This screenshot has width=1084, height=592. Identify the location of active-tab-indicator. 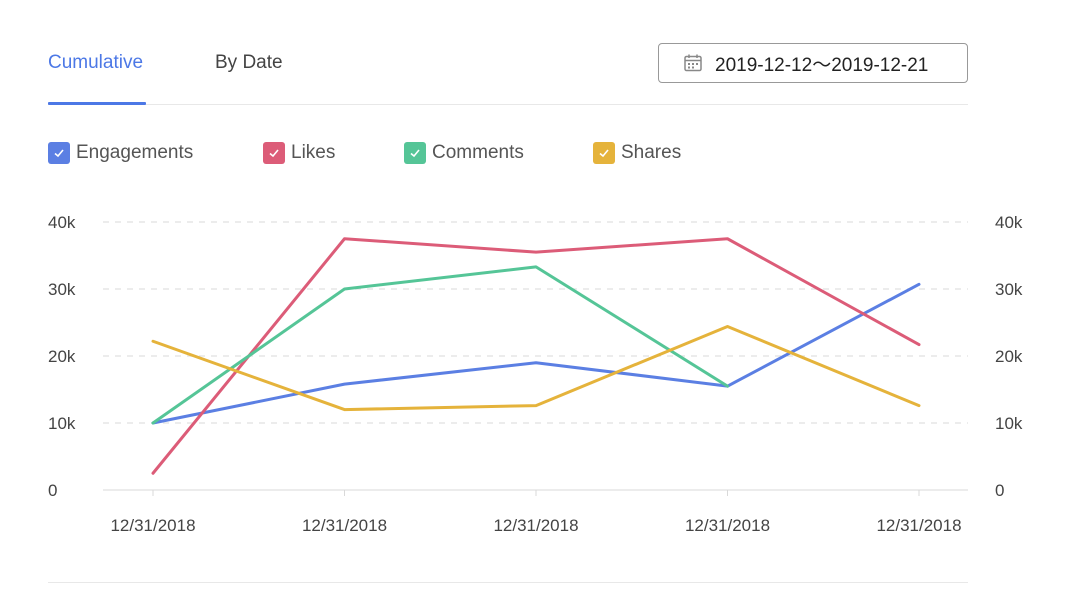
(97, 103).